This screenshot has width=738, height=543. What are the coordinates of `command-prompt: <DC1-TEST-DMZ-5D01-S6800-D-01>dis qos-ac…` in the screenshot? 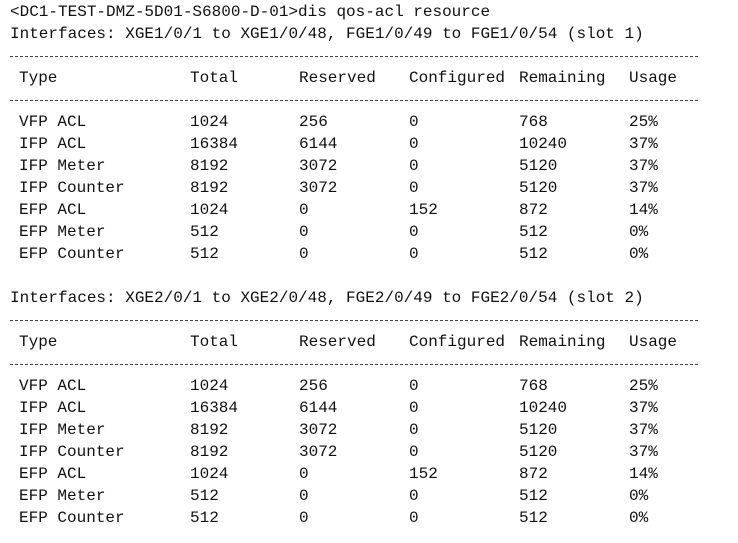 It's located at (250, 12).